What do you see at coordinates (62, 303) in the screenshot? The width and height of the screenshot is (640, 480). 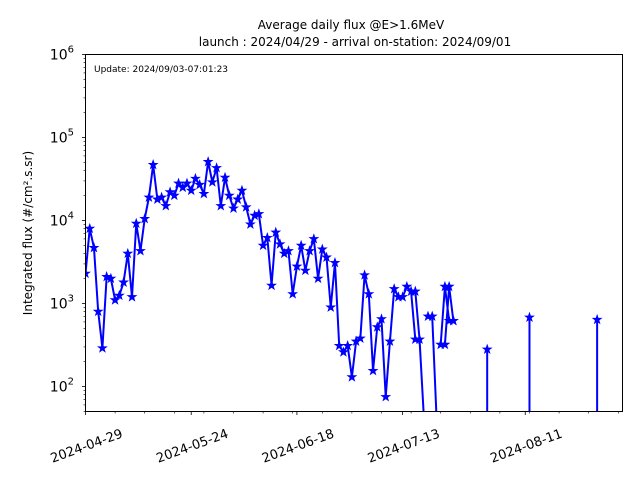 I see `y-tick-label: 10³` at bounding box center [62, 303].